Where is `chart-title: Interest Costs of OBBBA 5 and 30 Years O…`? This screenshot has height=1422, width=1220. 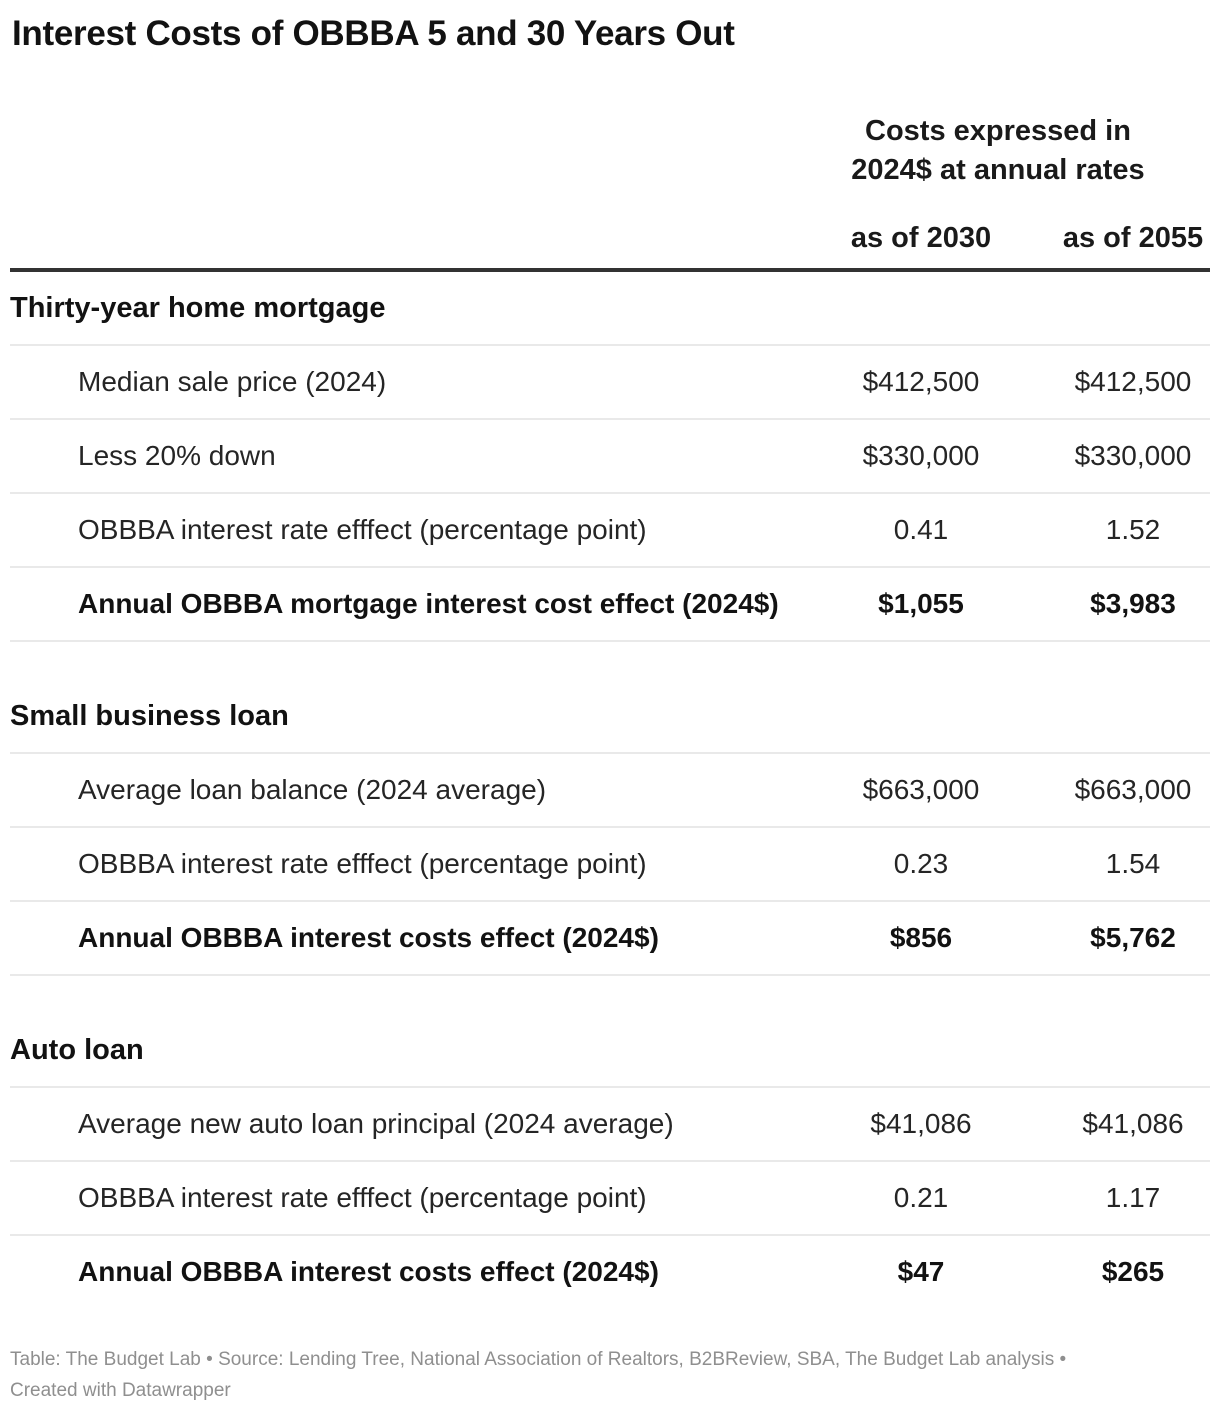 chart-title: Interest Costs of OBBBA 5 and 30 Years O… is located at coordinates (373, 33).